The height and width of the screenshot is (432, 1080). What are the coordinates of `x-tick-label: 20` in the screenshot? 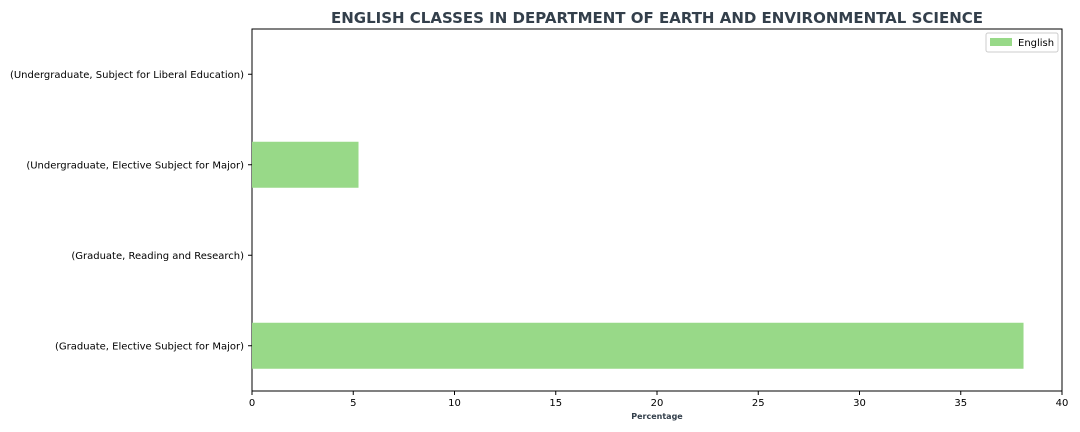 It's located at (657, 403).